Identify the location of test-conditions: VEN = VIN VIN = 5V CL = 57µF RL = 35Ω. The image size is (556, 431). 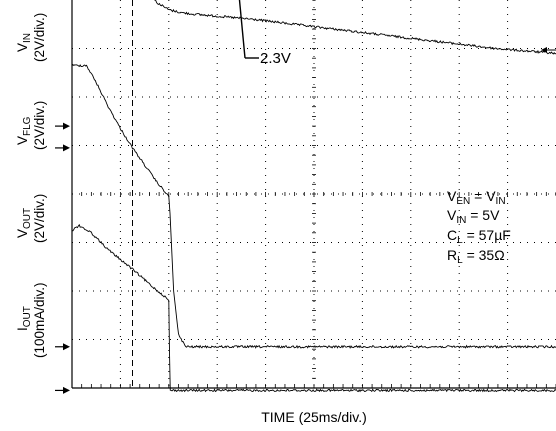
(479, 227).